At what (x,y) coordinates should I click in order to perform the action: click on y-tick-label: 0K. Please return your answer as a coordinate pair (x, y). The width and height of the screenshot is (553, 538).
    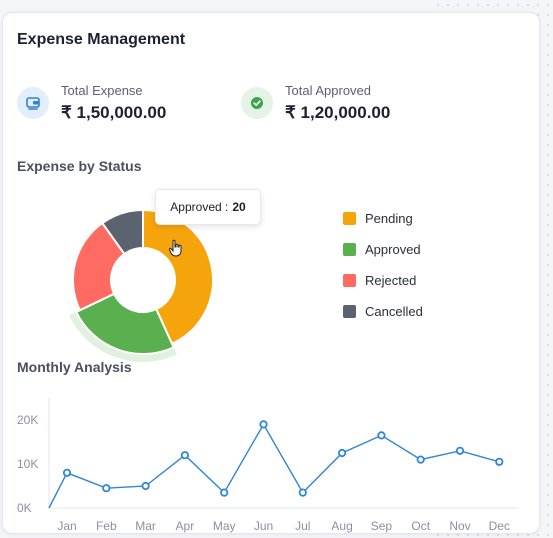
    Looking at the image, I should click on (24, 508).